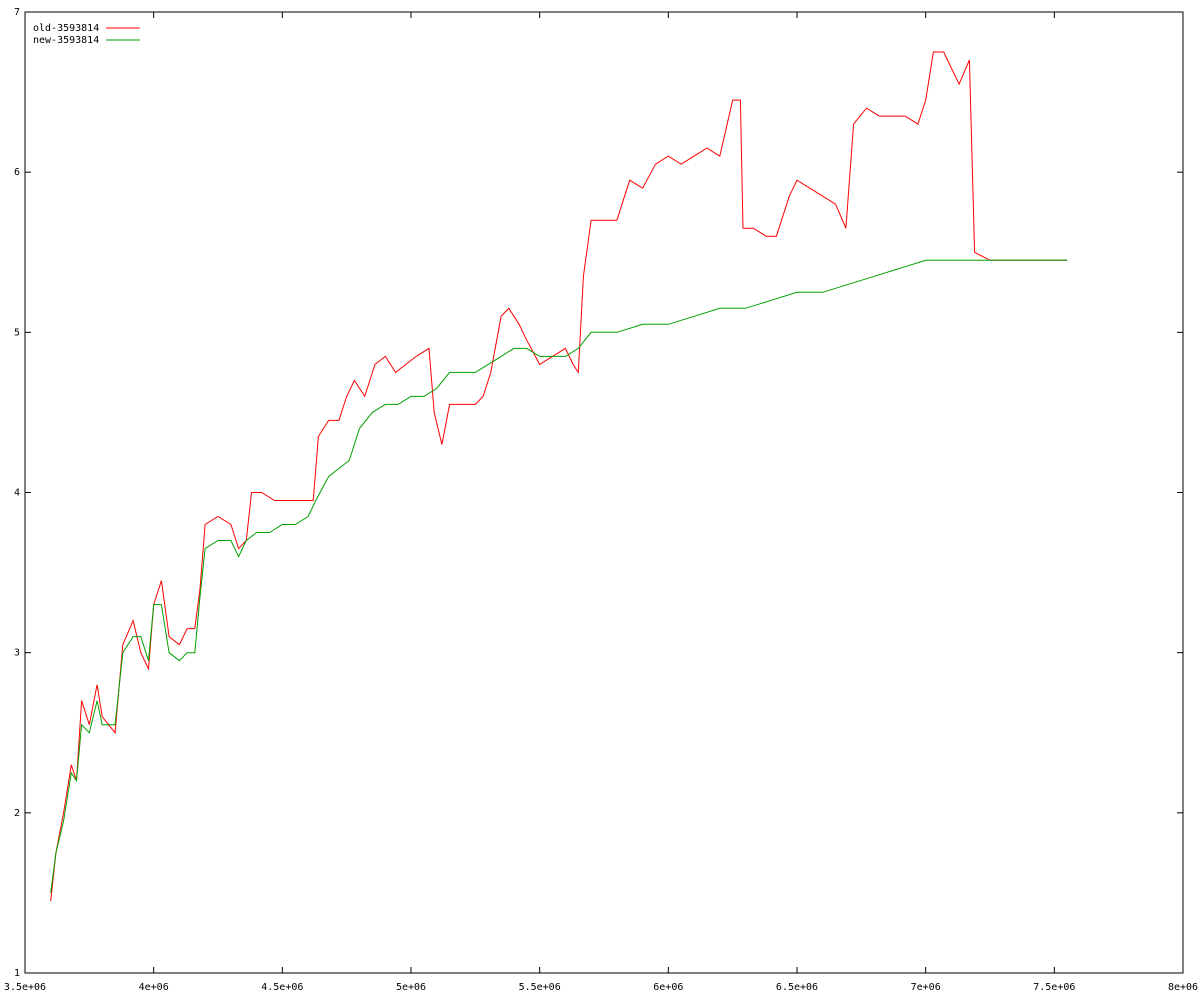 This screenshot has width=1200, height=1000. I want to click on y-tick-label: 6, so click(17, 172).